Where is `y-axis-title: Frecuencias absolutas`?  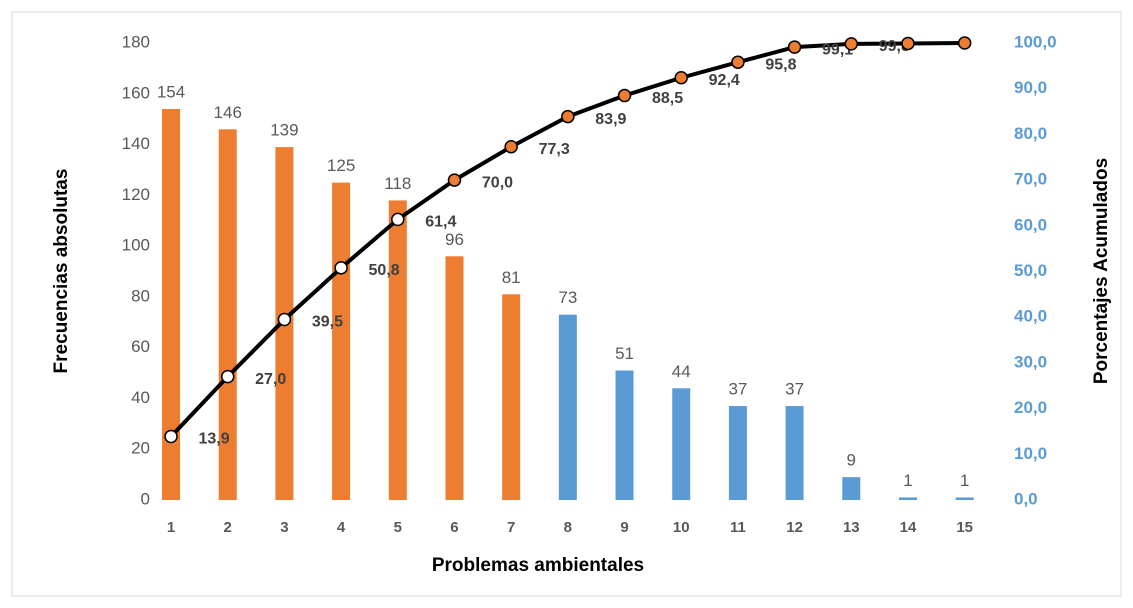
y-axis-title: Frecuencias absolutas is located at coordinates (61, 271).